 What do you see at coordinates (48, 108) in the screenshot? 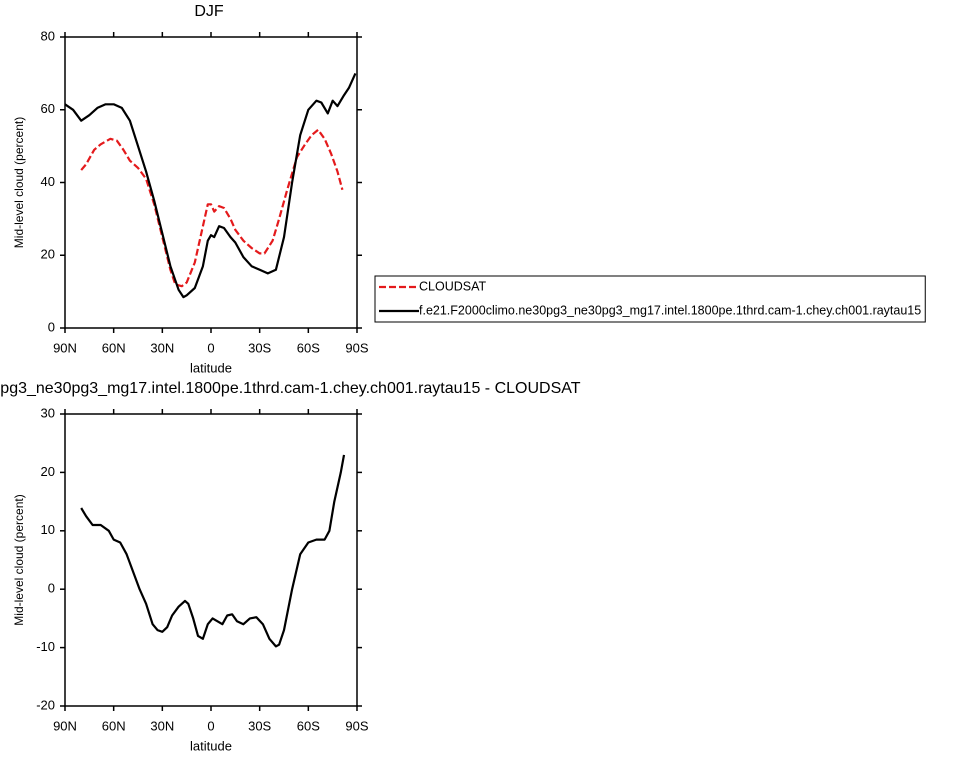
I see `y-tick-label: 60` at bounding box center [48, 108].